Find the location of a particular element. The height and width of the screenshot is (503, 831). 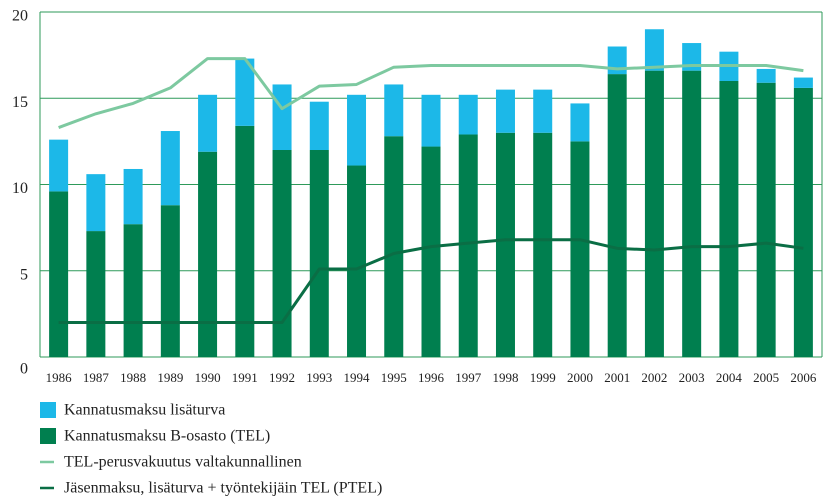

x-tick-label: 1994 is located at coordinates (357, 377).